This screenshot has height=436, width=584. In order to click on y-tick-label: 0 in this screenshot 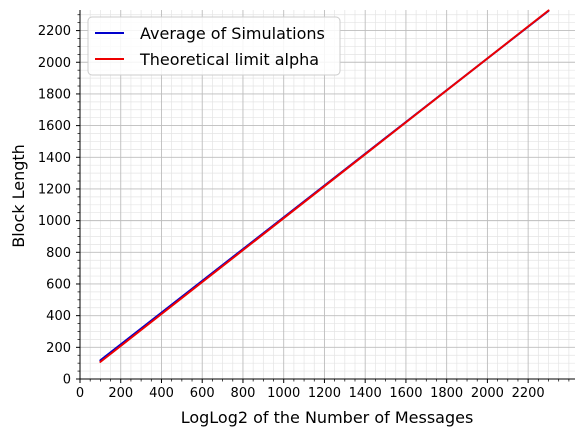, I will do `click(67, 380)`.